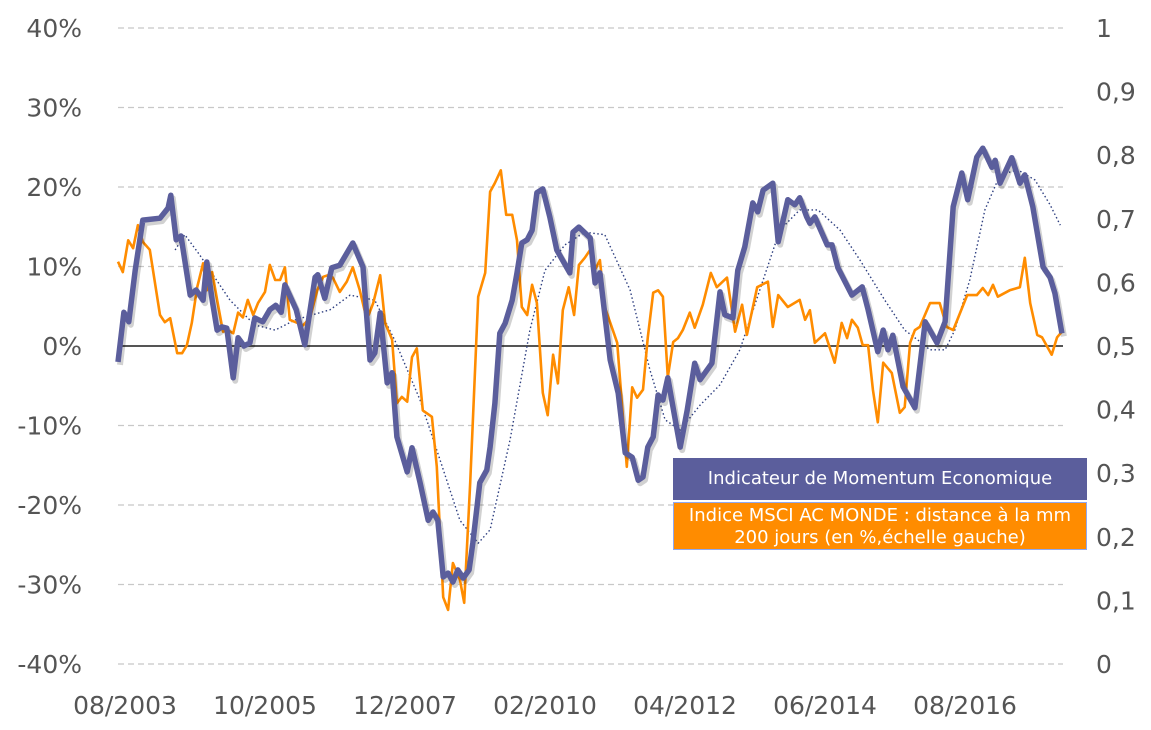 This screenshot has height=730, width=1151. Describe the element at coordinates (49, 505) in the screenshot. I see `left-tick-label: -20%` at that location.